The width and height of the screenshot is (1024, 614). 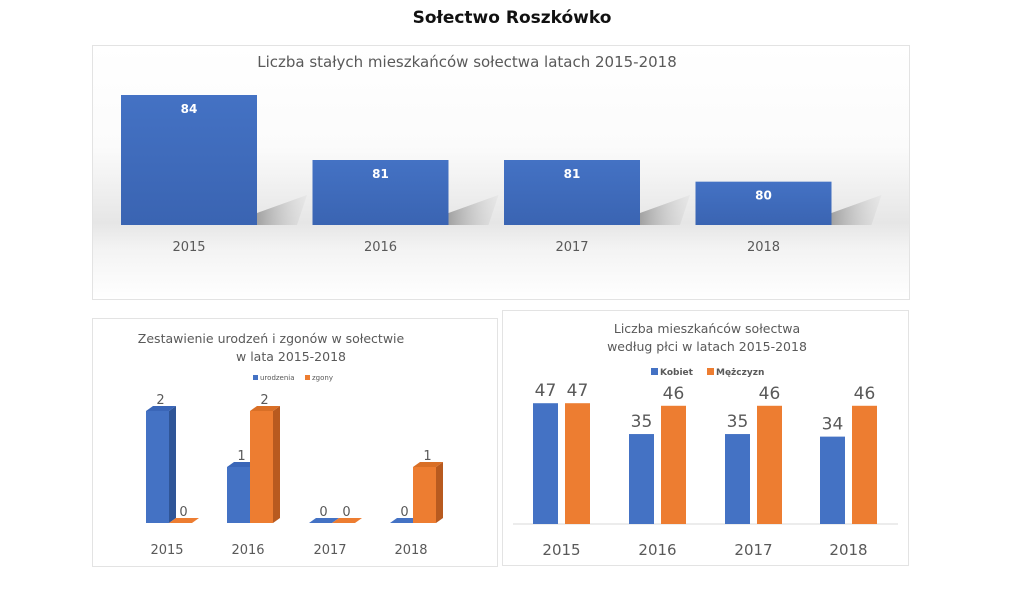 I want to click on bar-urodzenia-2018, so click(x=405, y=520).